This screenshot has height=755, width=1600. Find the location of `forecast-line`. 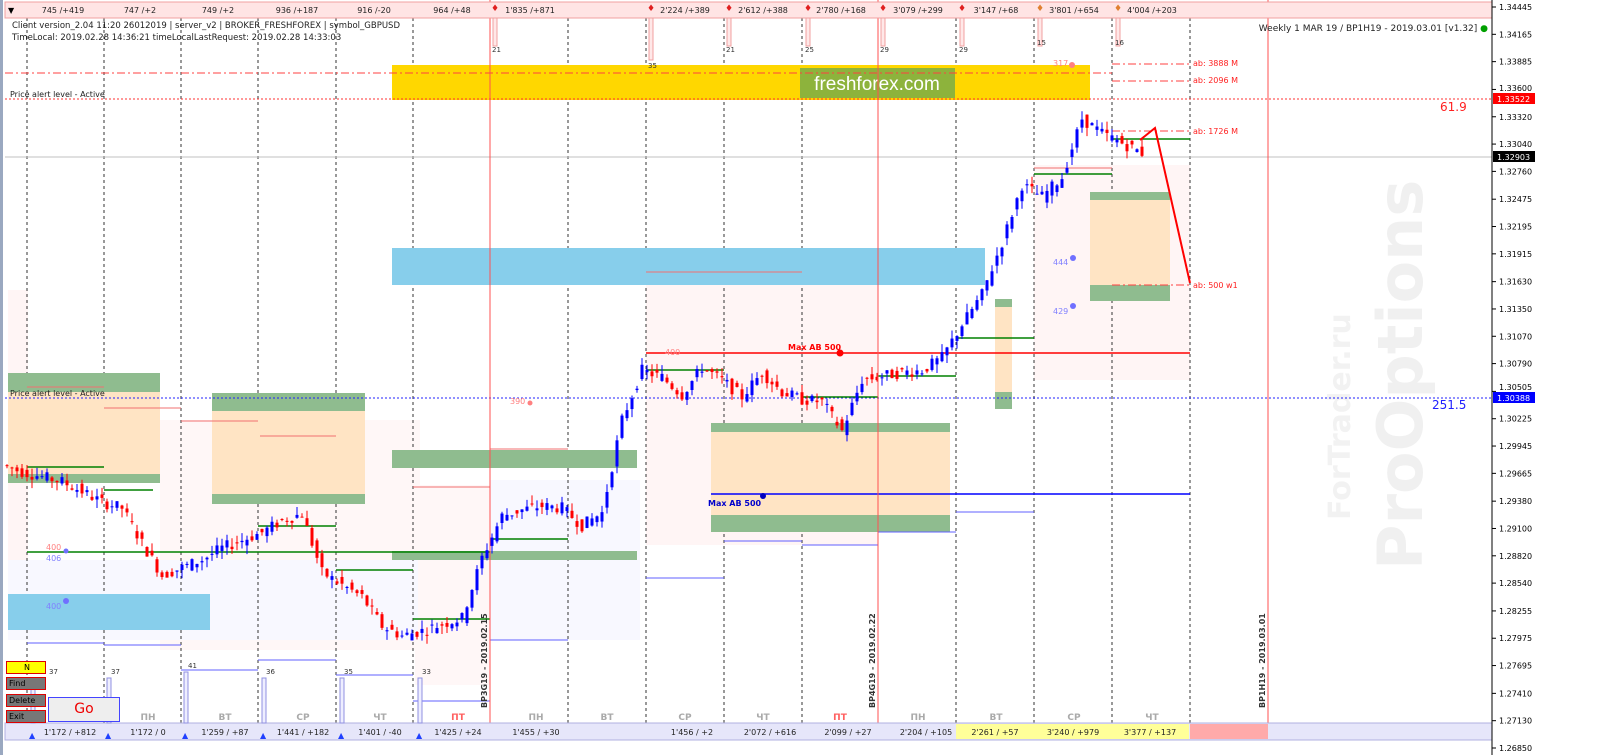

forecast-line is located at coordinates (1165, 205).